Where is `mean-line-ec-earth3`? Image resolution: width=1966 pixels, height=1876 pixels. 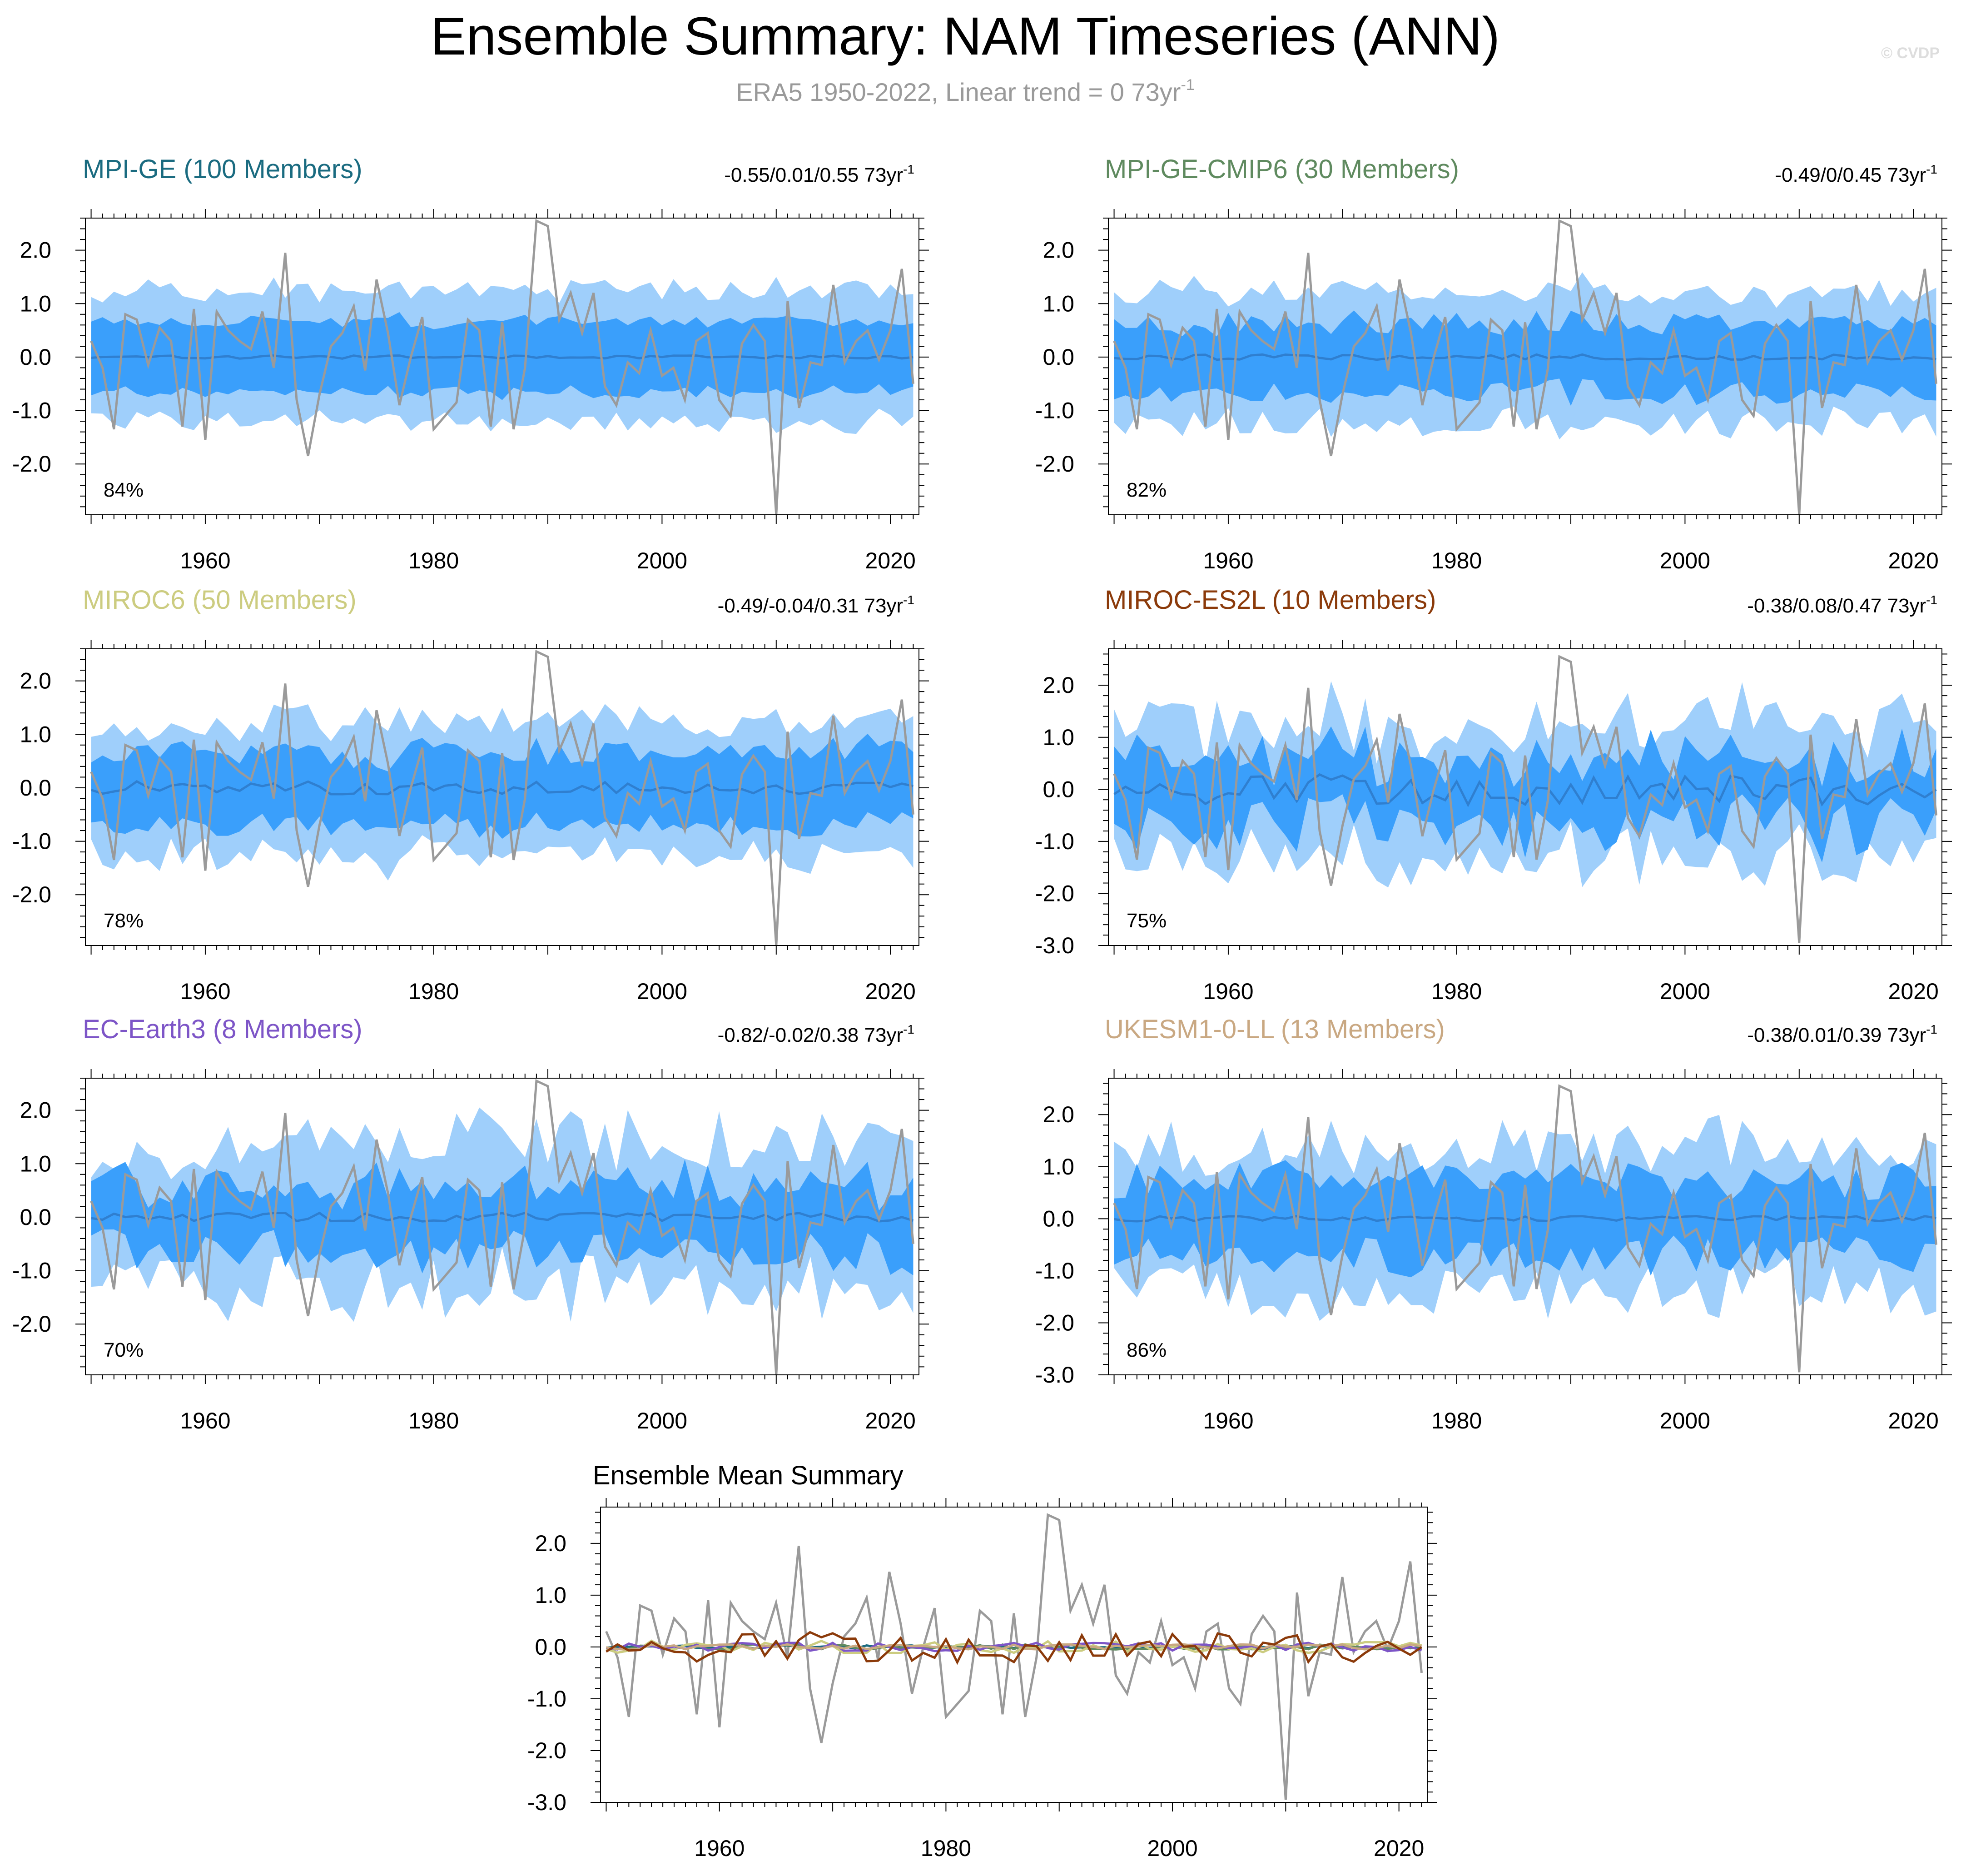
mean-line-ec-earth3 is located at coordinates (1014, 1647).